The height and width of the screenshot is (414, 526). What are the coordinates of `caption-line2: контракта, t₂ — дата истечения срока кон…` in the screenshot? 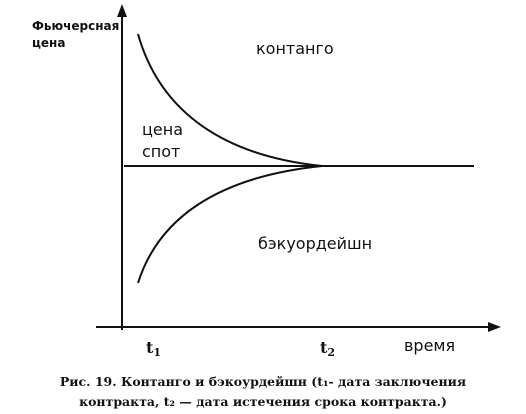 It's located at (263, 401).